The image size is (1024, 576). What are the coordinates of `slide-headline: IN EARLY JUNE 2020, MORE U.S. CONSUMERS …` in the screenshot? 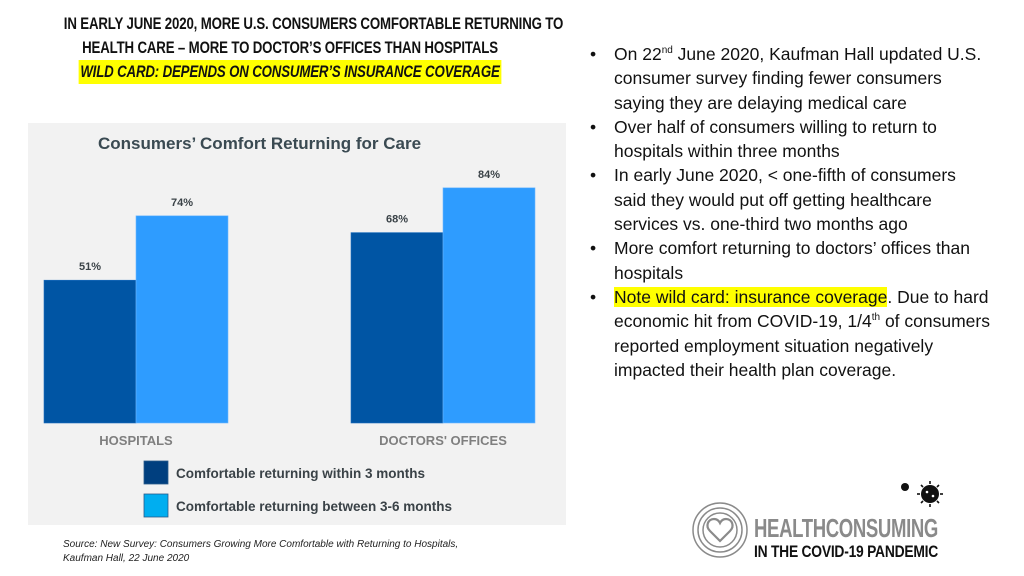 It's located at (313, 48).